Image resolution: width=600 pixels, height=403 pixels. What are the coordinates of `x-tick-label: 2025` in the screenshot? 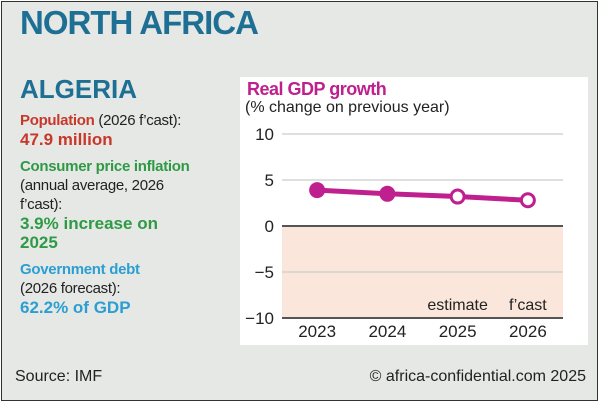 It's located at (458, 331).